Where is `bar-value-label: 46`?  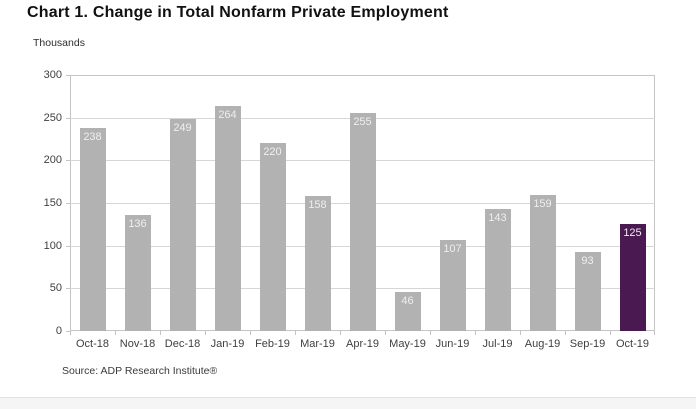
bar-value-label: 46 is located at coordinates (407, 301).